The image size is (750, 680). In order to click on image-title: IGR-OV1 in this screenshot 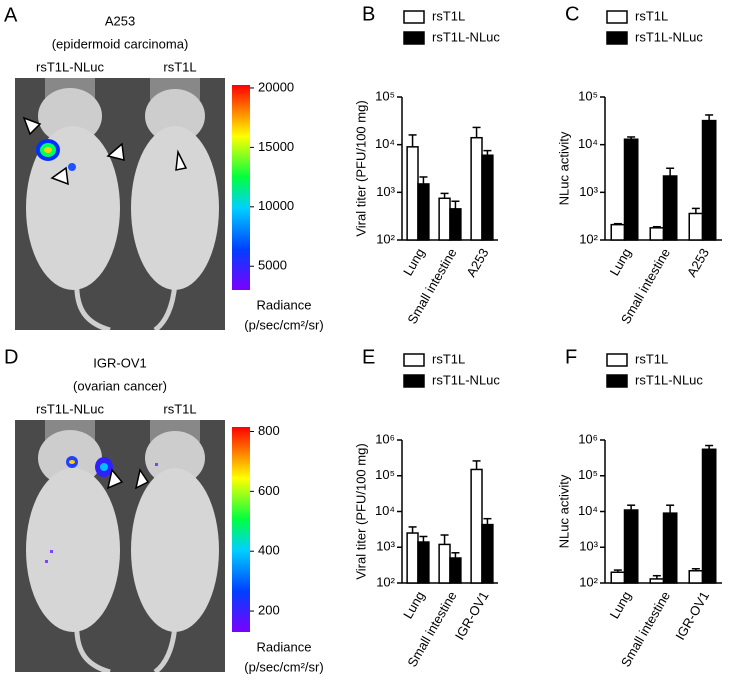, I will do `click(119, 362)`.